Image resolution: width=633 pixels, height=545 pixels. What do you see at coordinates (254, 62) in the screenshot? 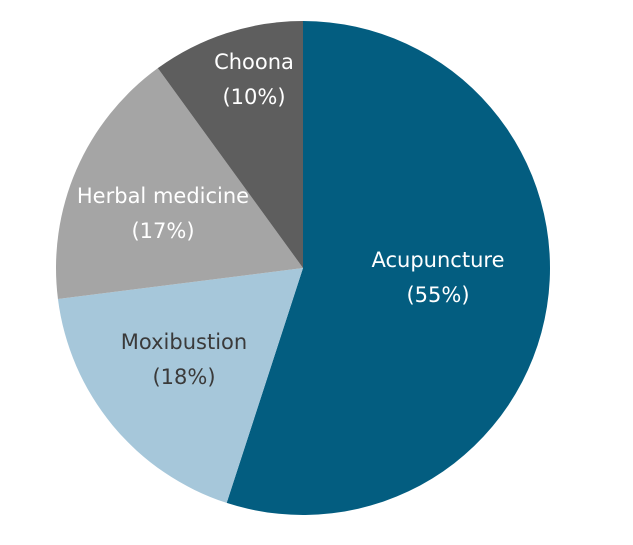
I see `slice-label-choona: Choona` at bounding box center [254, 62].